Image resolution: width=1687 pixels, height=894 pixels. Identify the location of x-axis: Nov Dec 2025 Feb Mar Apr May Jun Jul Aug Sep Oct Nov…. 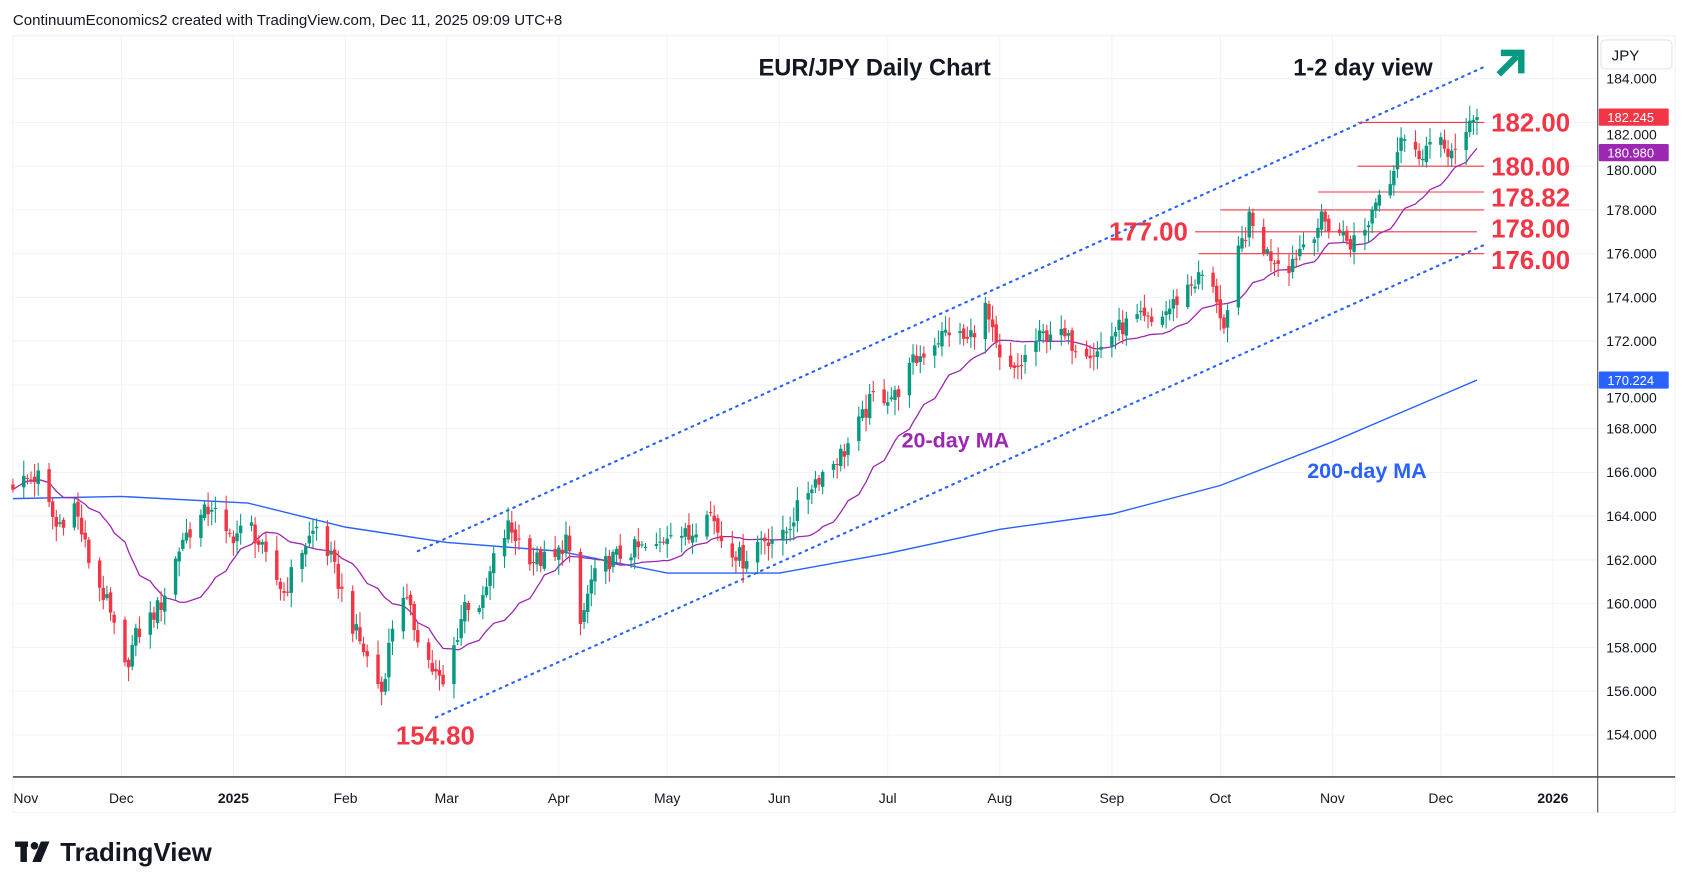
(790, 798).